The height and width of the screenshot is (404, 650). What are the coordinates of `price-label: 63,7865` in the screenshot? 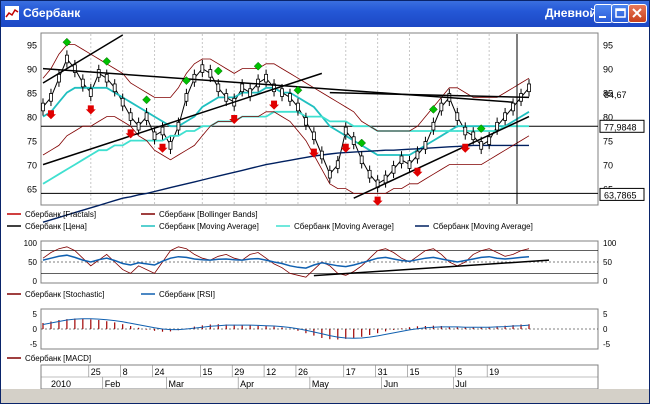 It's located at (620, 195).